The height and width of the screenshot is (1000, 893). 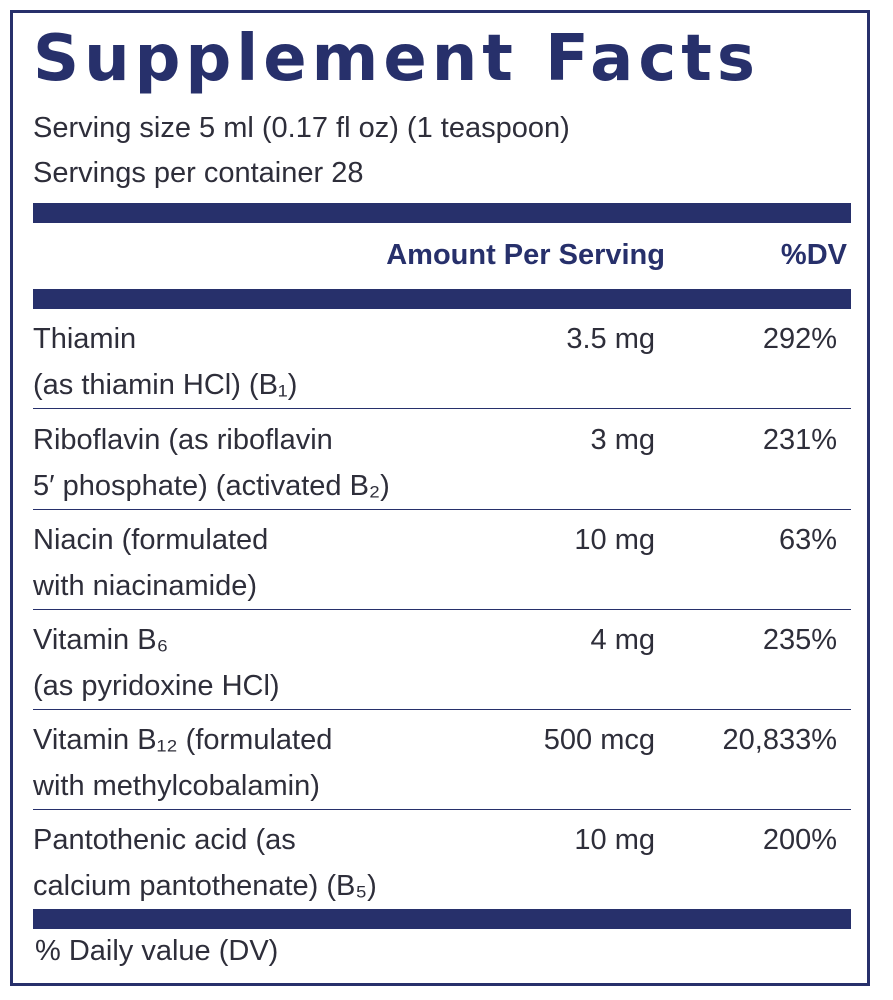 I want to click on nutrient-name: Thiamin (as thiamin HCl) (B₁), so click(x=165, y=362).